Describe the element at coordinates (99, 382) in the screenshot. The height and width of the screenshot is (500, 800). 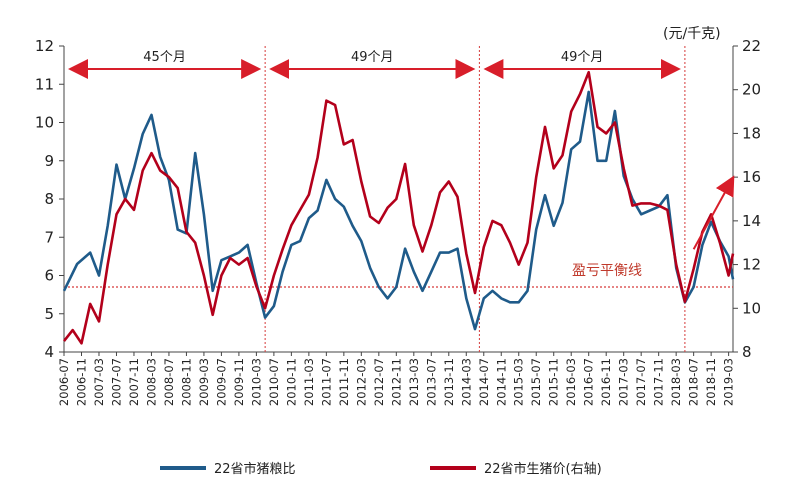
I see `x-tick-label: 2007-03` at that location.